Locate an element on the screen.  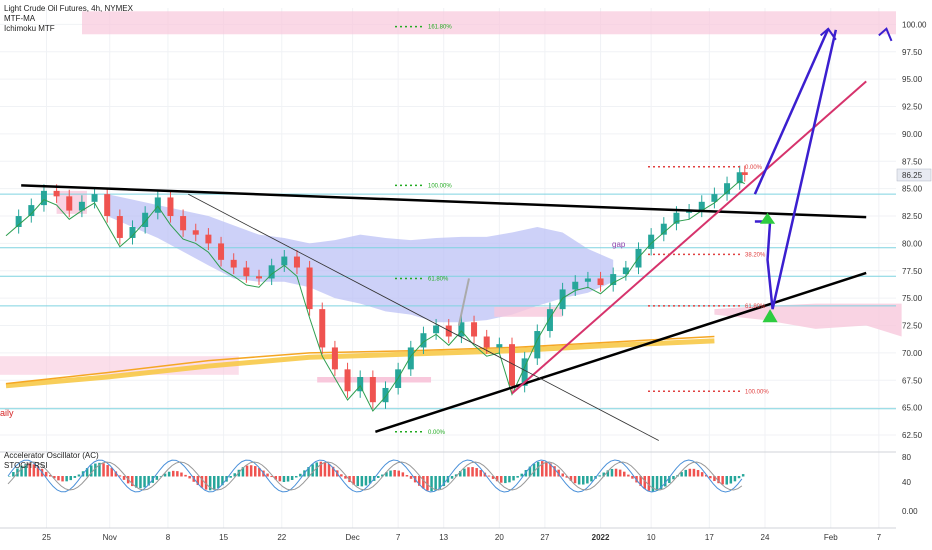
osc-tick-label: 40 is located at coordinates (906, 482).